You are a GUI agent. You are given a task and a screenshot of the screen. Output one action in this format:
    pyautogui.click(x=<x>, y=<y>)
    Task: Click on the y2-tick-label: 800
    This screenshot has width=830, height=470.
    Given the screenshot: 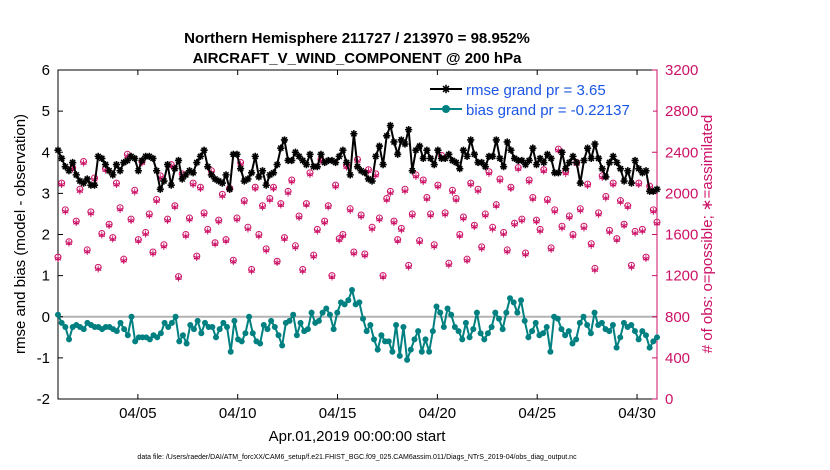 What is the action you would take?
    pyautogui.click(x=677, y=317)
    